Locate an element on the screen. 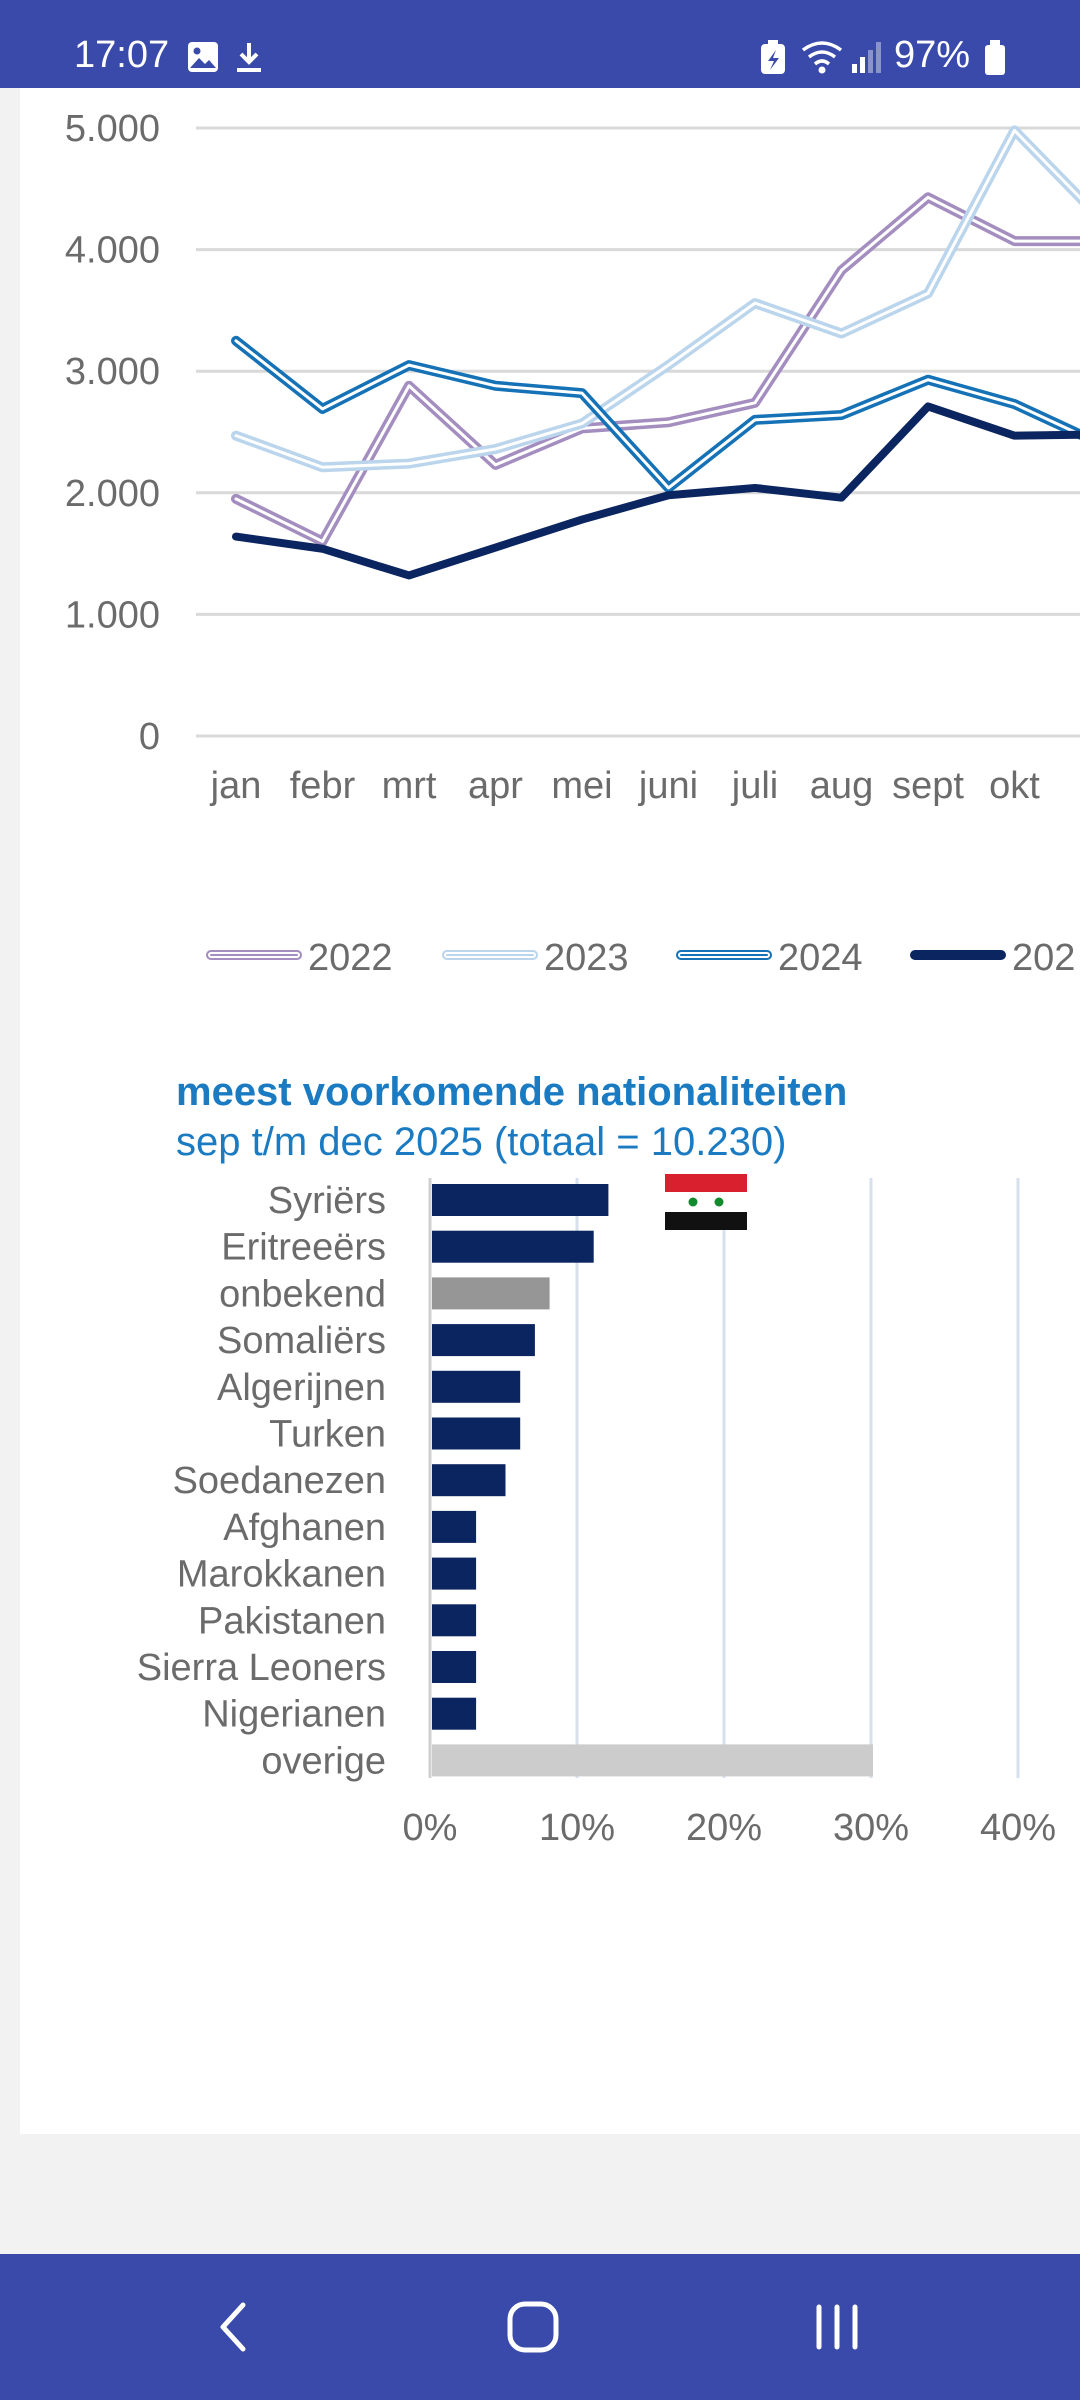 The image size is (1080, 2400). recent-apps-icon is located at coordinates (837, 2327).